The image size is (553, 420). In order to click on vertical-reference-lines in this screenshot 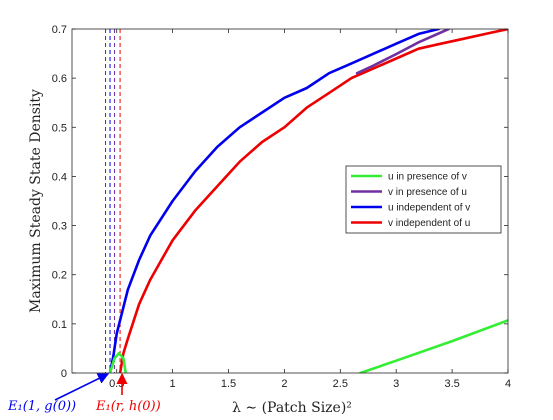, I will do `click(113, 201)`.